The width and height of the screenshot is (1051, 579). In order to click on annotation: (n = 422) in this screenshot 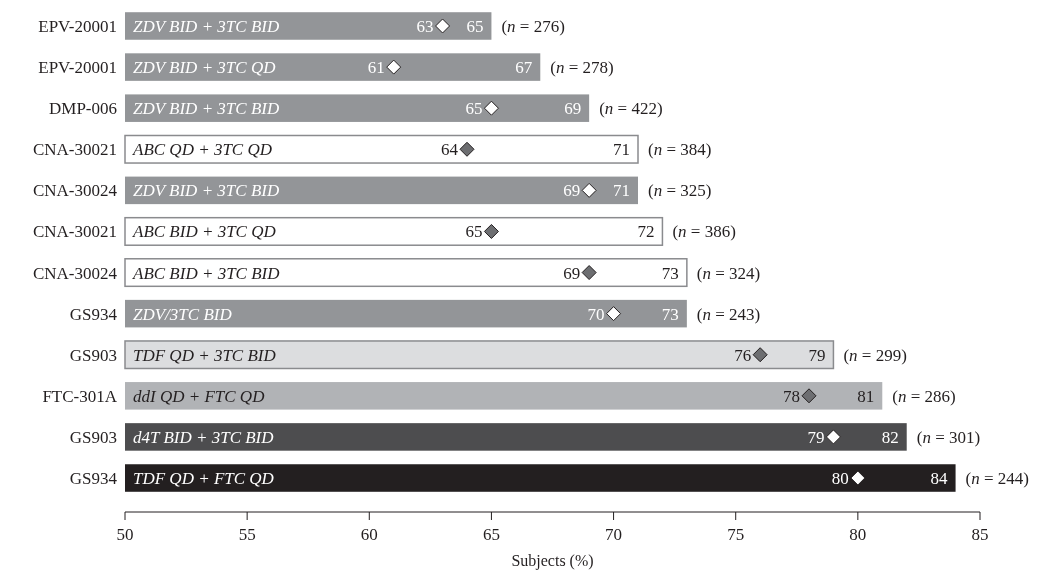, I will do `click(631, 109)`.